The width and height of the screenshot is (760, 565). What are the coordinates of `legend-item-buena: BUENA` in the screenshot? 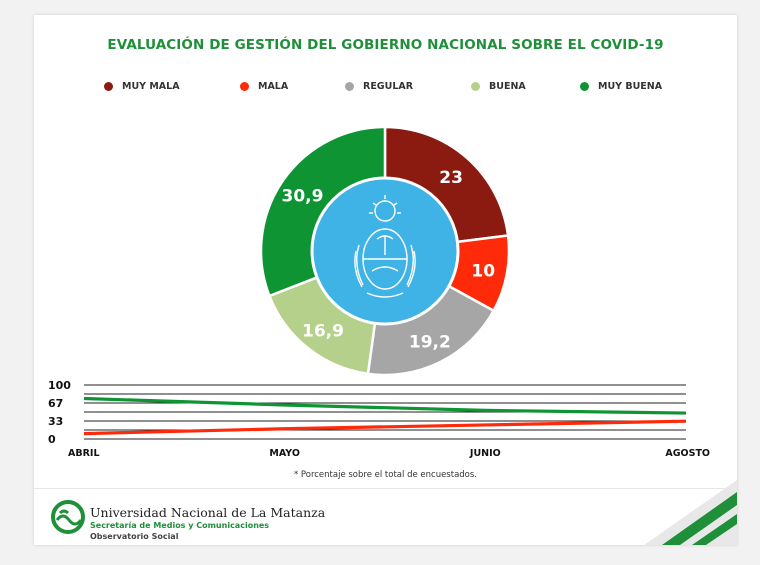 It's located at (498, 86).